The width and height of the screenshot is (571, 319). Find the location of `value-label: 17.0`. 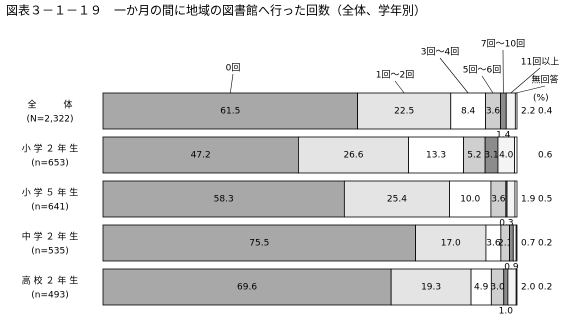

value-label: 17.0 is located at coordinates (451, 244).